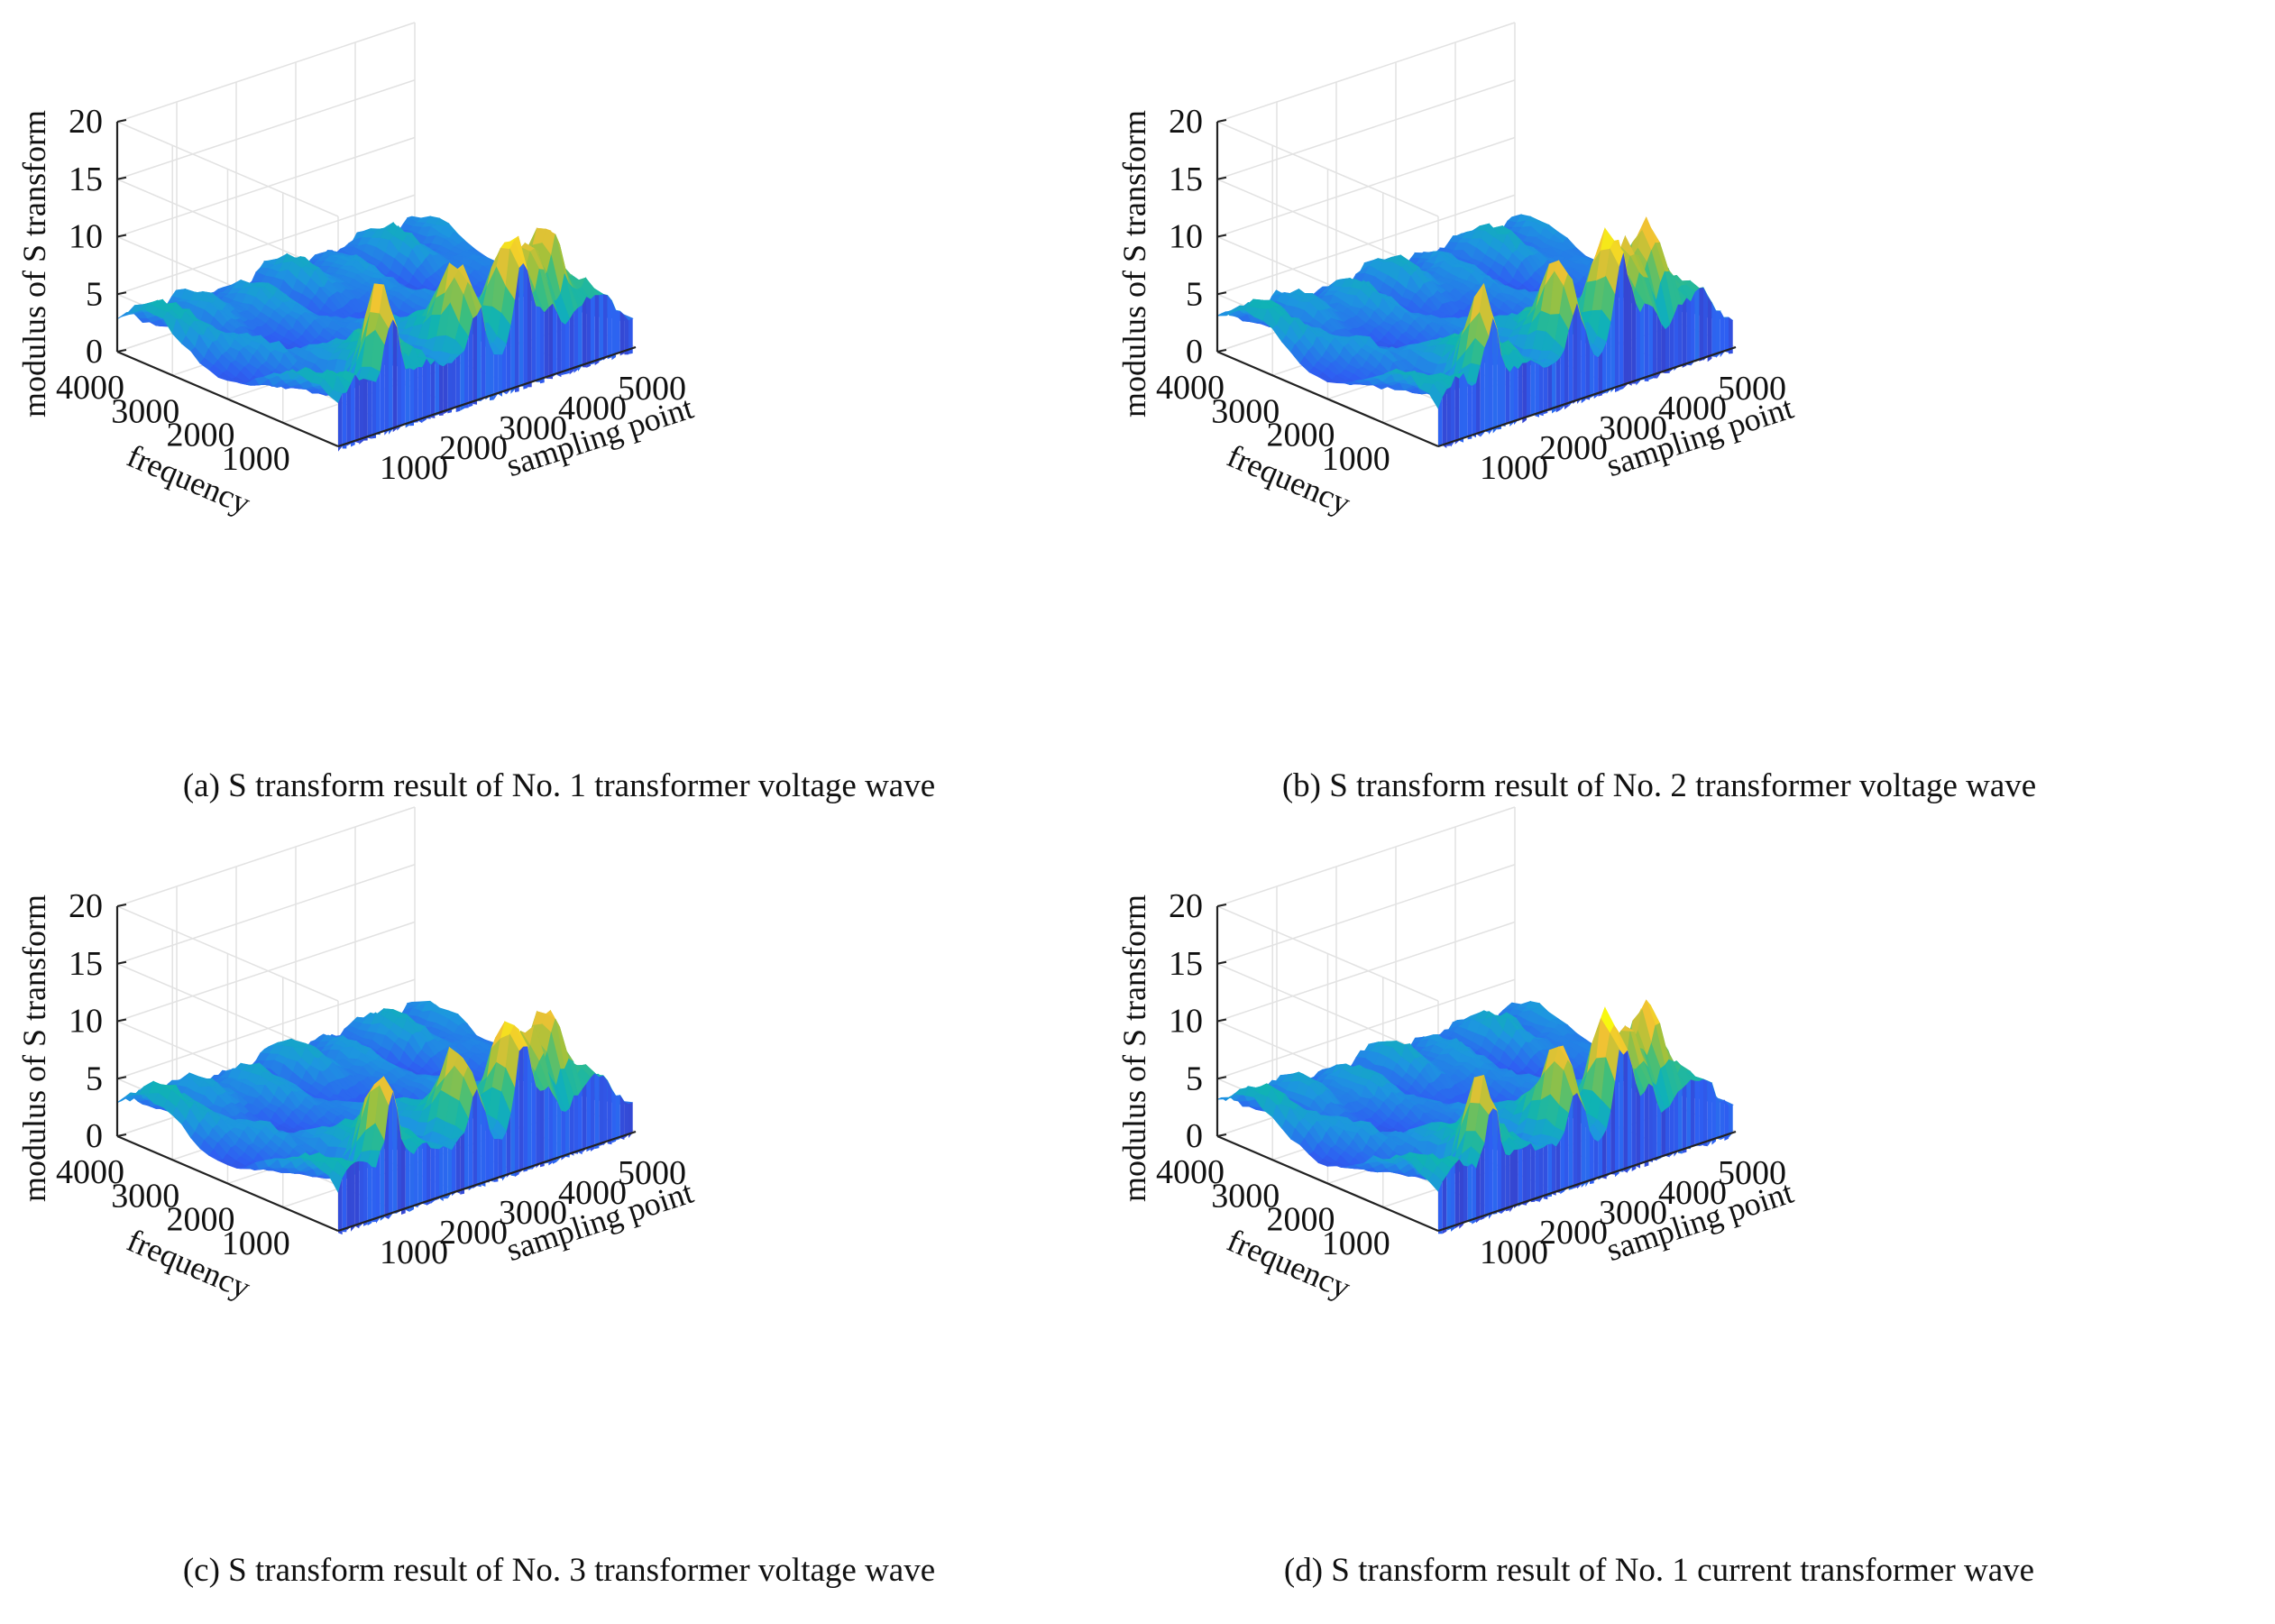  What do you see at coordinates (533, 428) in the screenshot?
I see `x-tick-label: 3000` at bounding box center [533, 428].